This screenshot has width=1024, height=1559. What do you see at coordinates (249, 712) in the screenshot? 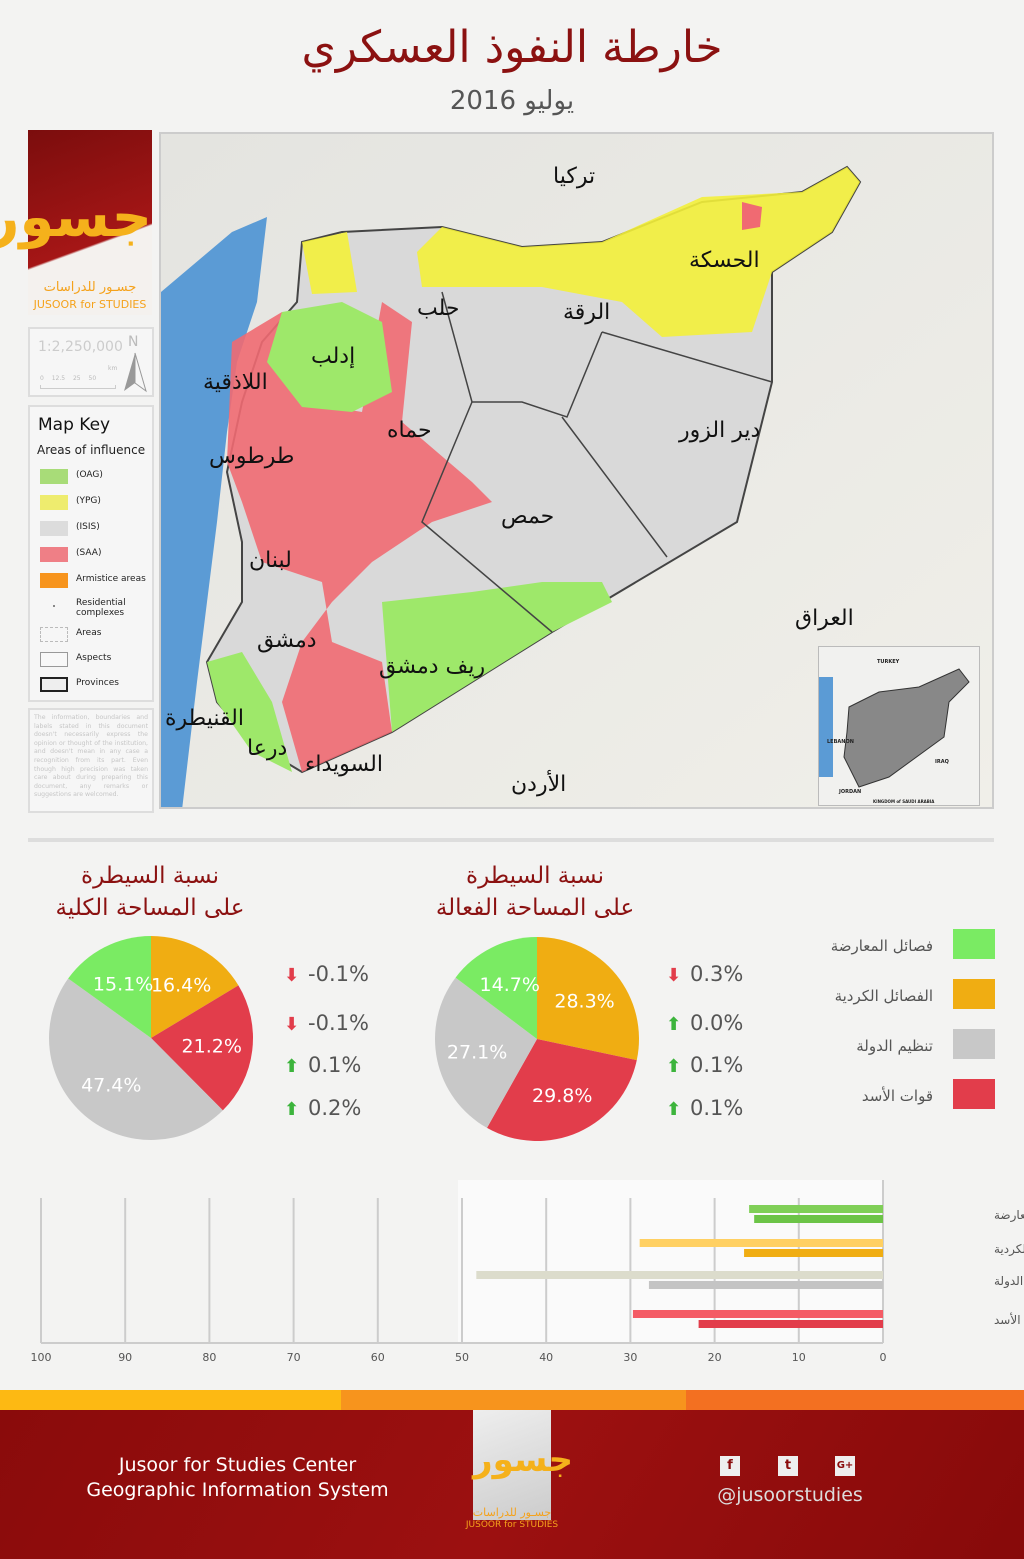
I see `oag-area-daraa` at bounding box center [249, 712].